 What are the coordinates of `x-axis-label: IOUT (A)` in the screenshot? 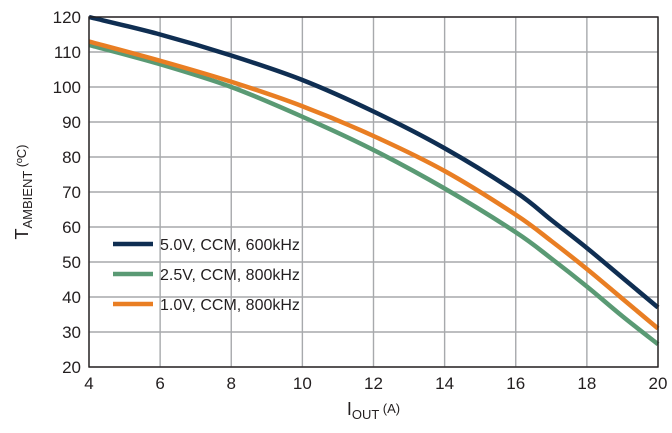 It's located at (373, 410).